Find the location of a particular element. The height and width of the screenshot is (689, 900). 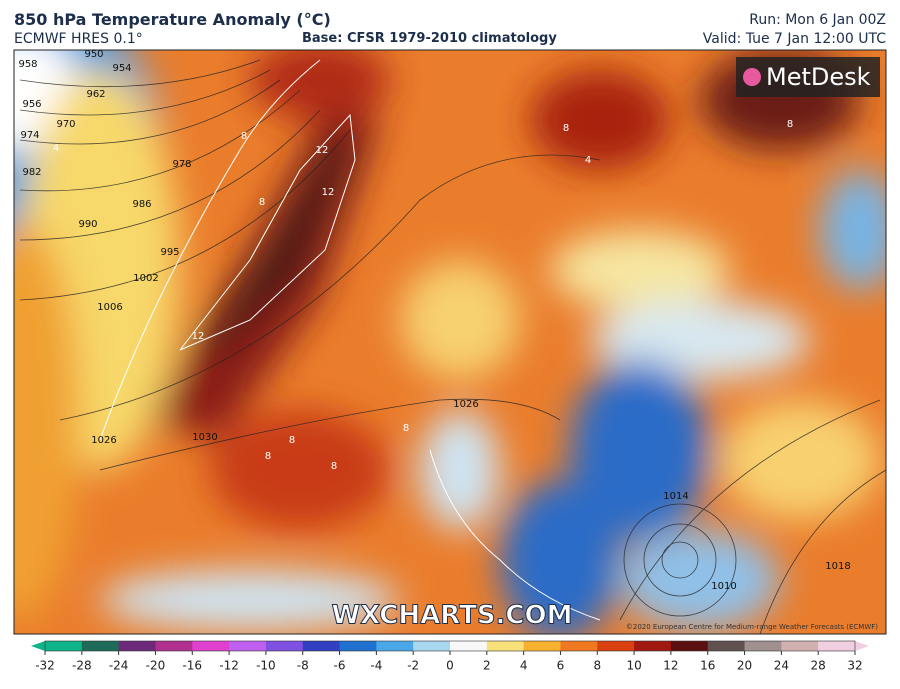

colorbar-tick-label: 28 is located at coordinates (818, 666).